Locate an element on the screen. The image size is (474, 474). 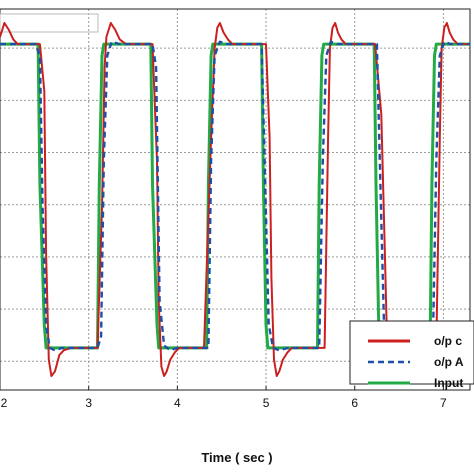
legend-box is located at coordinates (411, 352).